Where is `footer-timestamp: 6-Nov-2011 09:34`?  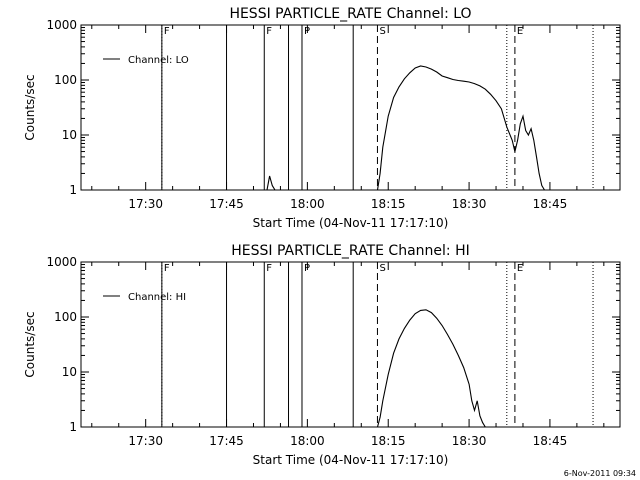 footer-timestamp: 6-Nov-2011 09:34 is located at coordinates (600, 473).